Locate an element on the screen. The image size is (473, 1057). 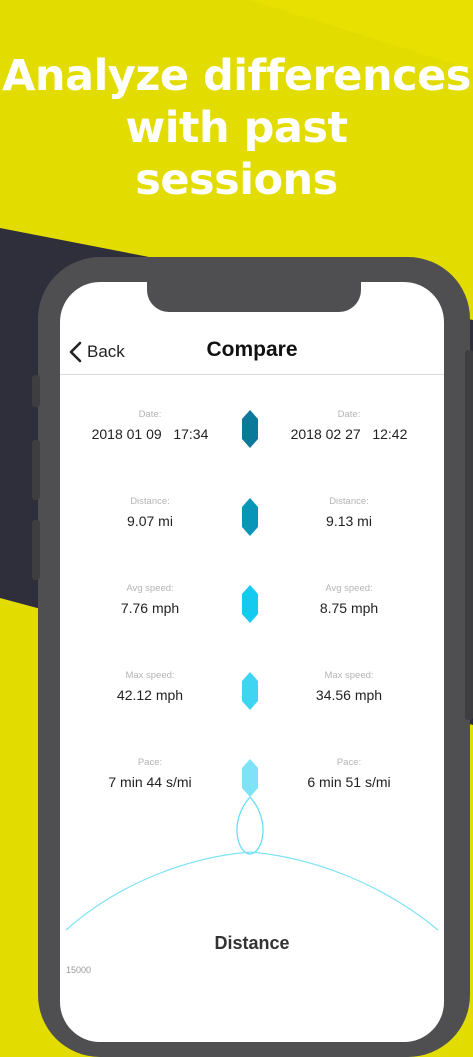
chart-tick-label: 15000 is located at coordinates (79, 970).